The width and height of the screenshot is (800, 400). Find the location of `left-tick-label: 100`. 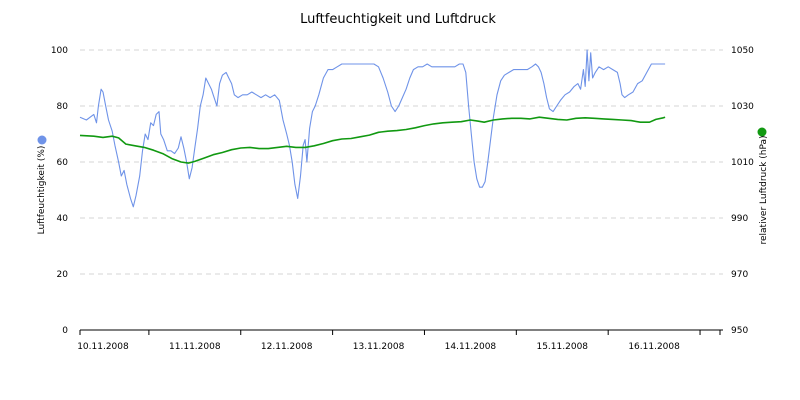

left-tick-label: 100 is located at coordinates (59, 51).